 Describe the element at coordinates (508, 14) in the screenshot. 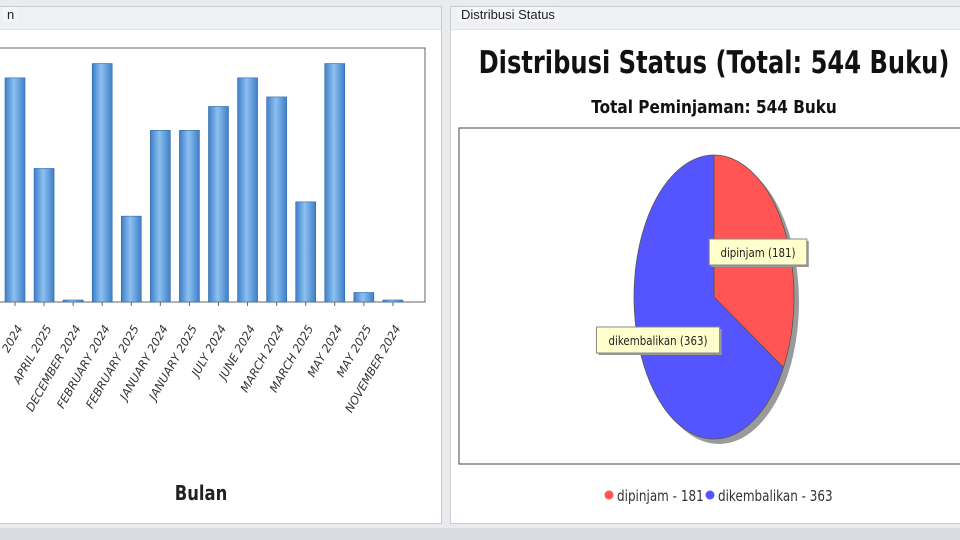

I see `panel-title: Distribusi Status` at that location.